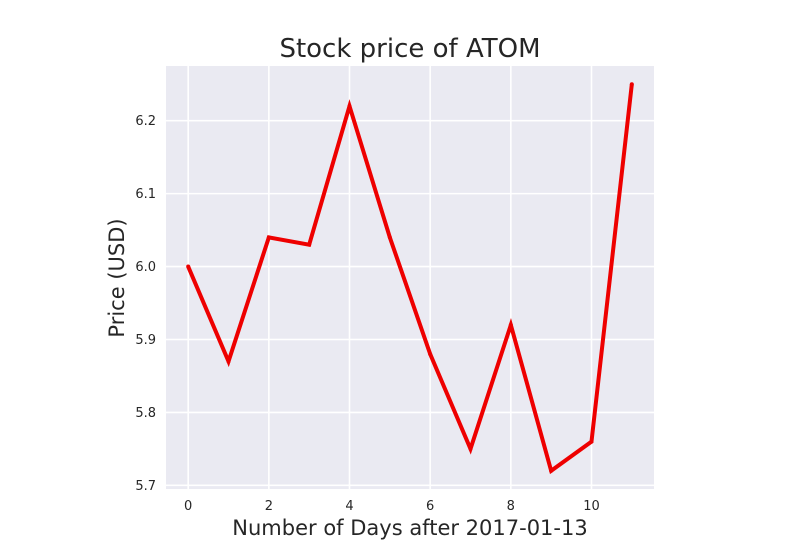 The width and height of the screenshot is (800, 554). Describe the element at coordinates (188, 506) in the screenshot. I see `x-tick-label: 0` at that location.